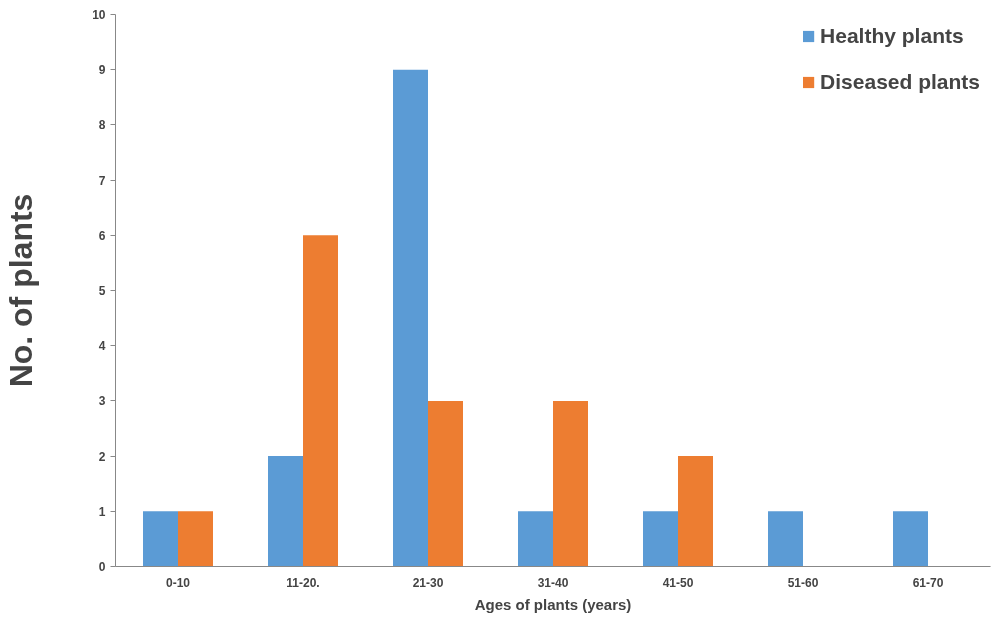 This screenshot has height=619, width=1006. Describe the element at coordinates (102, 401) in the screenshot. I see `y-tick-label: 3` at that location.